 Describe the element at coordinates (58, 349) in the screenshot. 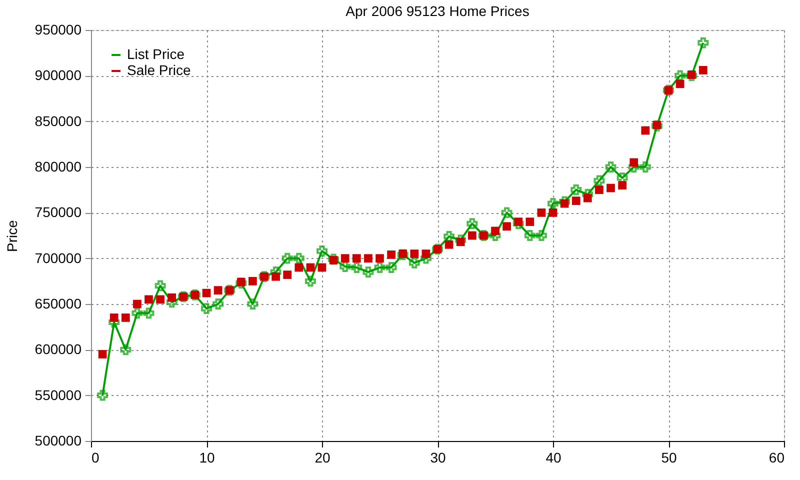

I see `y-tick-label: 600000` at that location.